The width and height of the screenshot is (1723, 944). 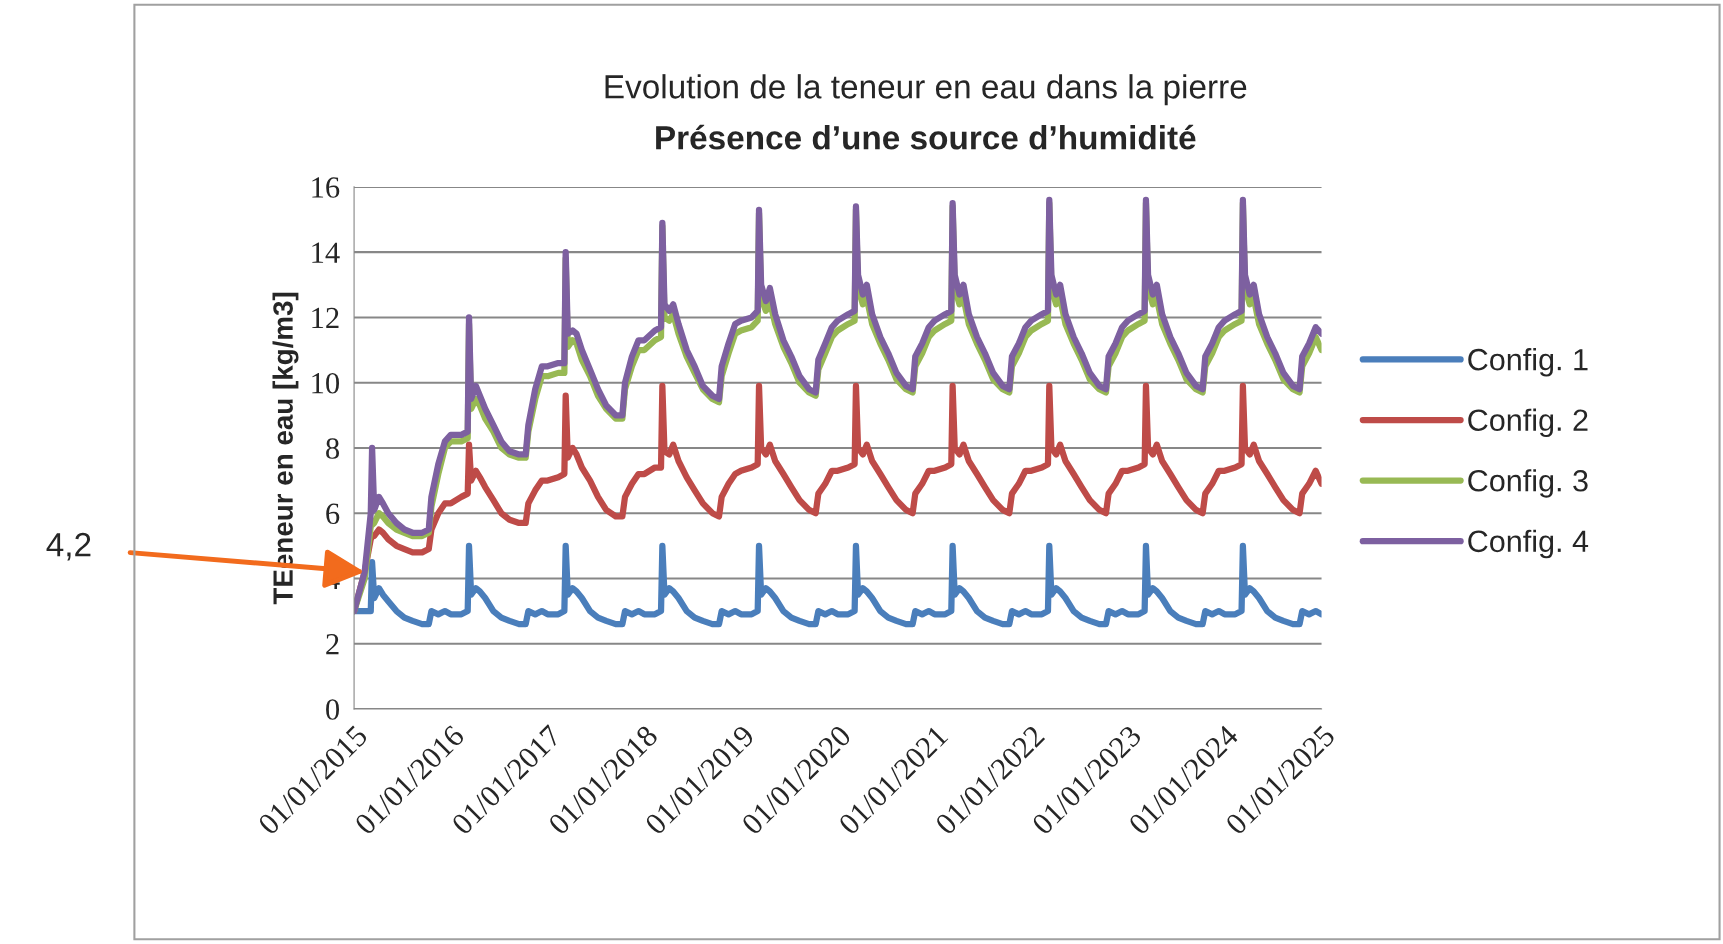 What do you see at coordinates (326, 252) in the screenshot?
I see `y-tick-label: 14` at bounding box center [326, 252].